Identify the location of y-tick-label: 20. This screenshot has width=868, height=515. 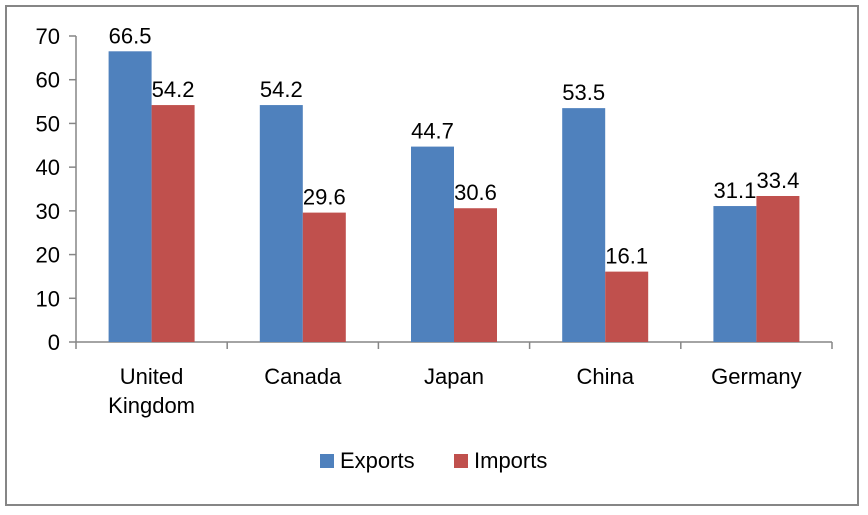
(48, 255).